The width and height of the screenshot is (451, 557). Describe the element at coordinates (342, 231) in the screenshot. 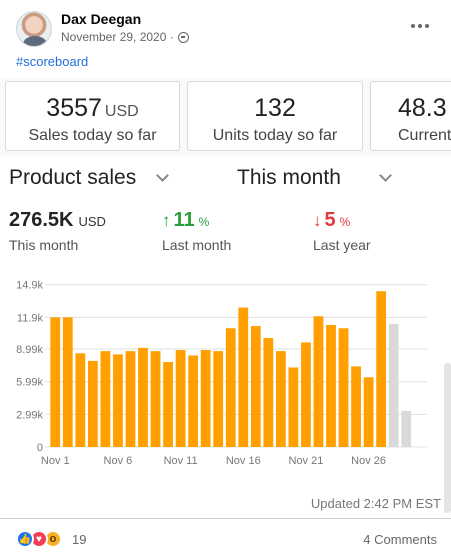

I see `metric-last-year: ↓ 5% Last year` at that location.